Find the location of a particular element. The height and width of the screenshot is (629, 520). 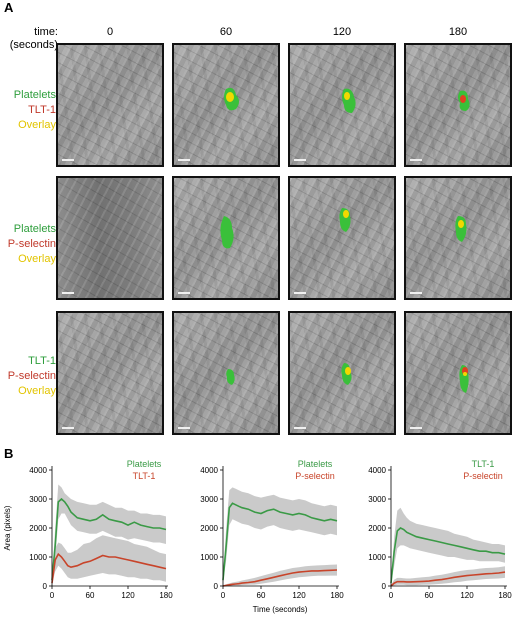

chart2-series-0-line is located at coordinates (280, 541).